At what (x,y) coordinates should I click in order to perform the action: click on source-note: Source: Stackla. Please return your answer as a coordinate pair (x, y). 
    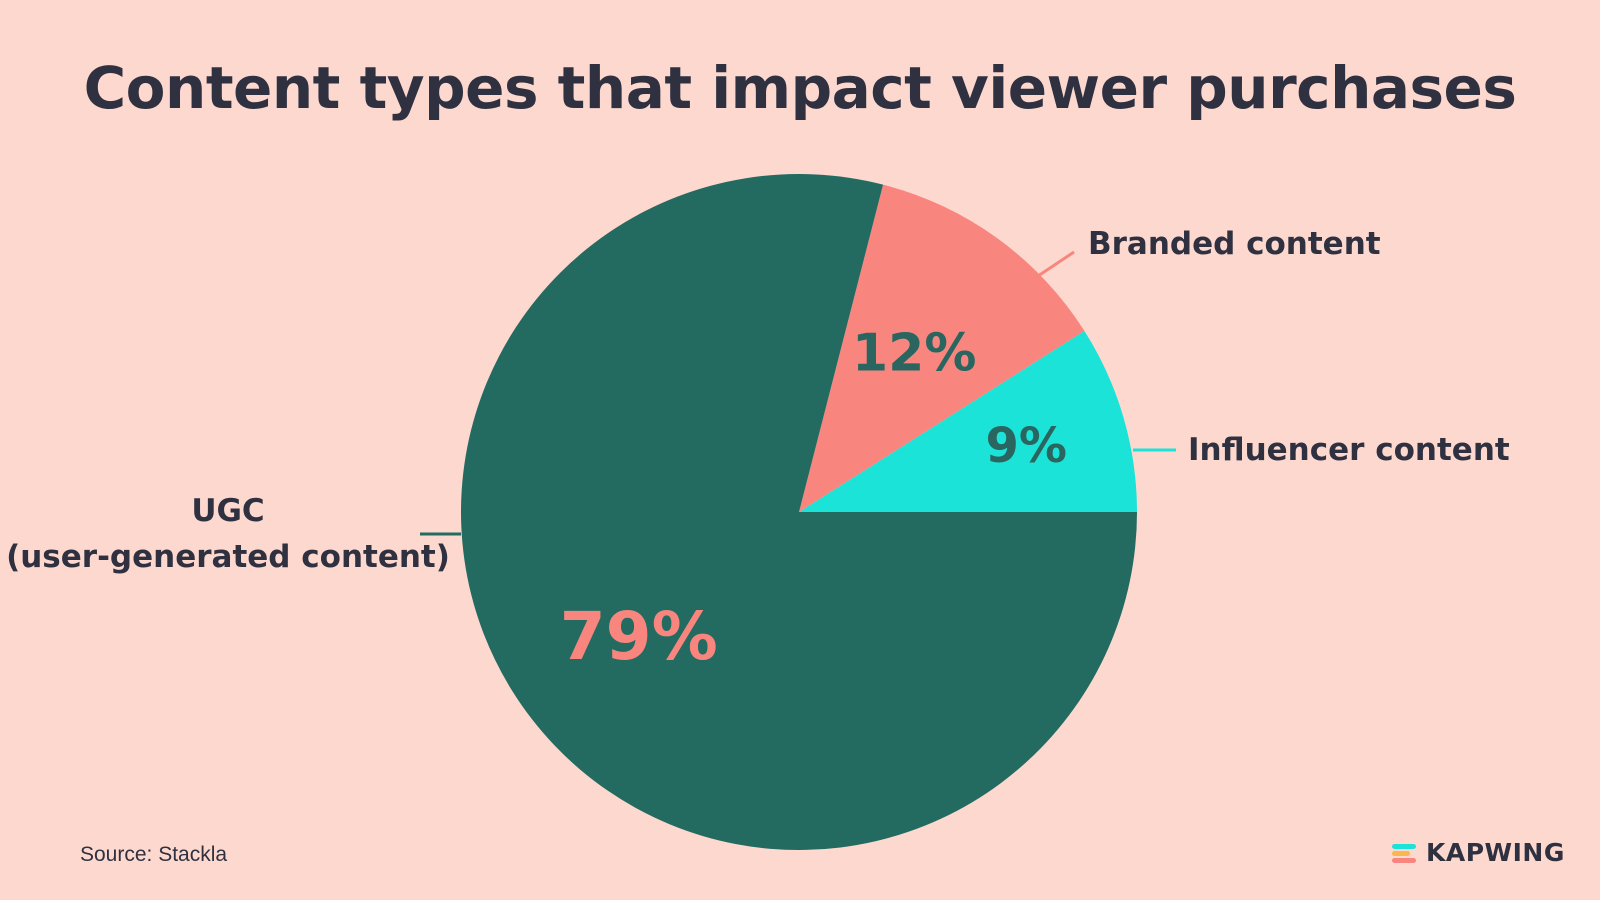
    Looking at the image, I should click on (154, 854).